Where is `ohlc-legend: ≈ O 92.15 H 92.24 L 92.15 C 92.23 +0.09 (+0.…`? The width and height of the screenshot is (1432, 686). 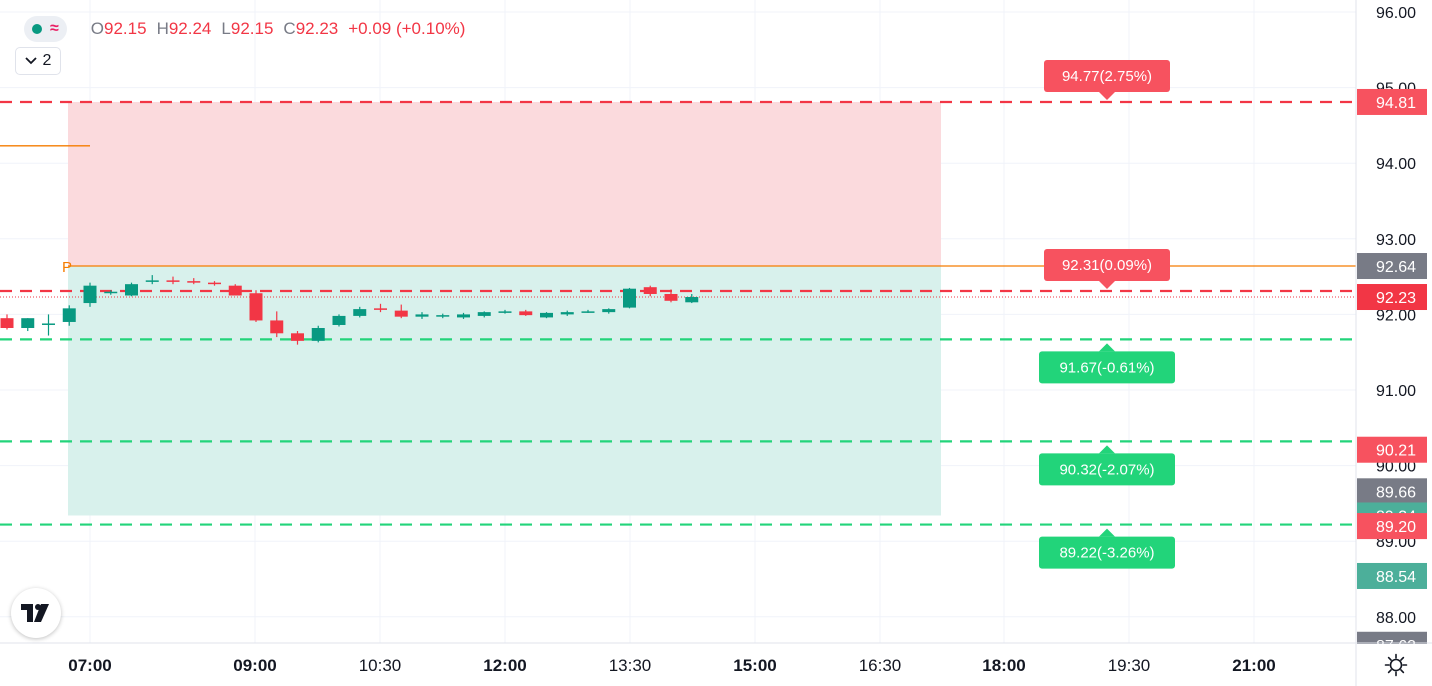
ohlc-legend: ≈ O 92.15 H 92.24 L 92.15 C 92.23 +0.09 (+0.… is located at coordinates (244, 29).